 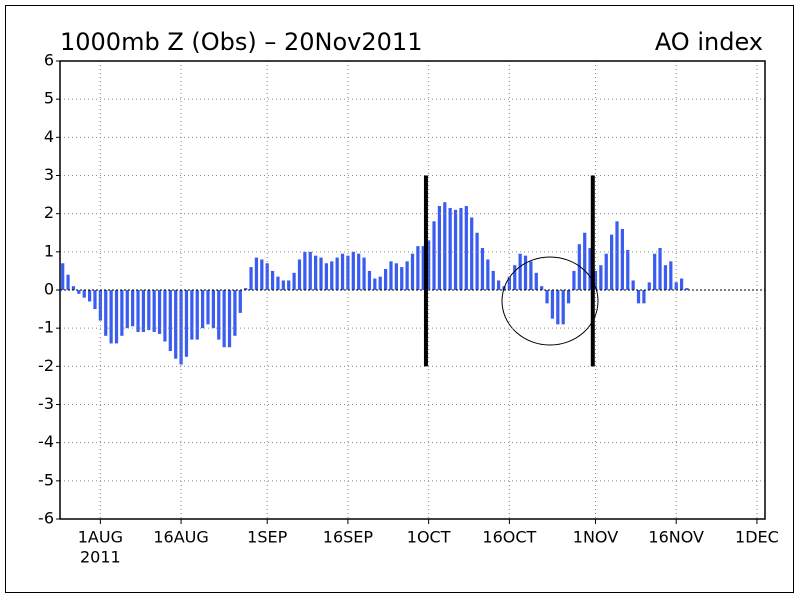 I want to click on chart-title: 1000mb Z (Obs) – 20Nov2011, so click(x=241, y=42).